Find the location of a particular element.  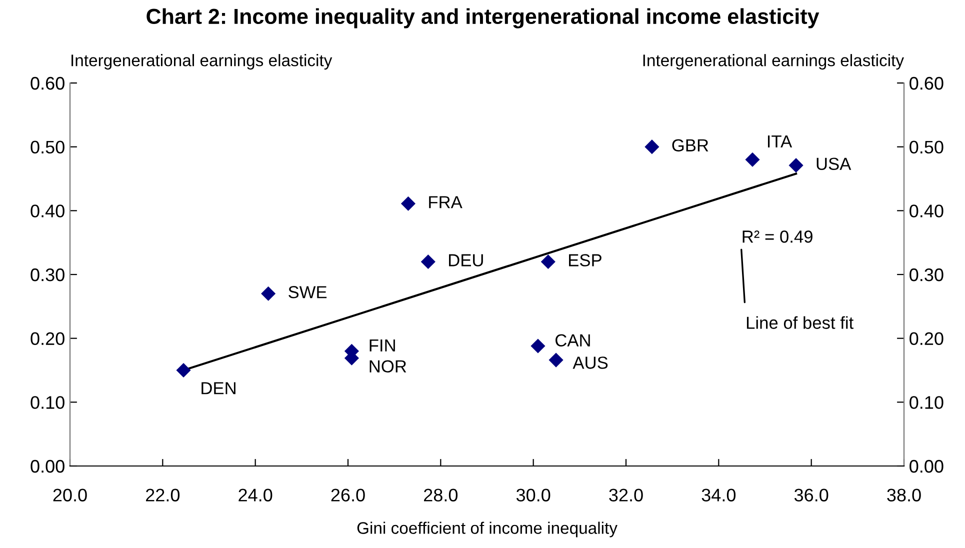

x-tick-label: 34.0 is located at coordinates (719, 495).